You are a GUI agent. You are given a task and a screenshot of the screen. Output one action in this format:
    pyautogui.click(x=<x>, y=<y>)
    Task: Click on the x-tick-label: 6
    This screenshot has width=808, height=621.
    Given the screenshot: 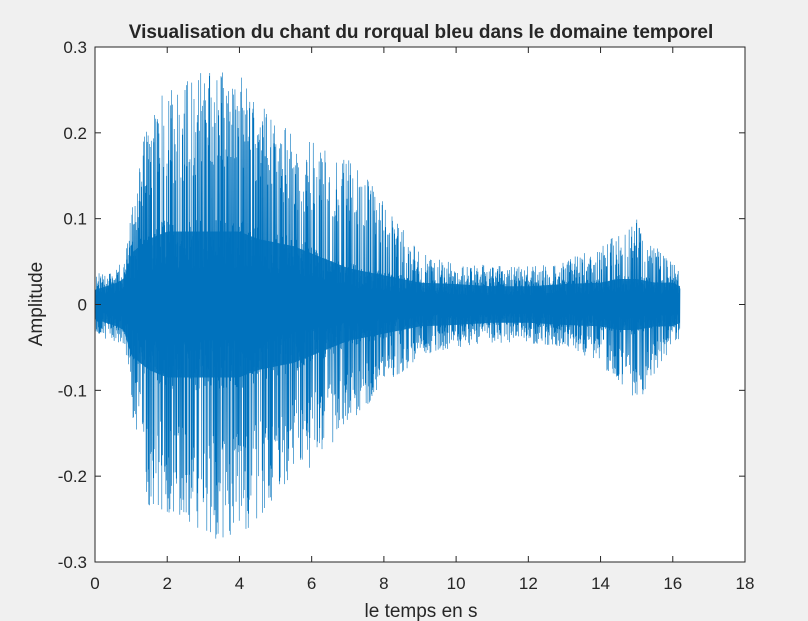 What is the action you would take?
    pyautogui.click(x=311, y=583)
    